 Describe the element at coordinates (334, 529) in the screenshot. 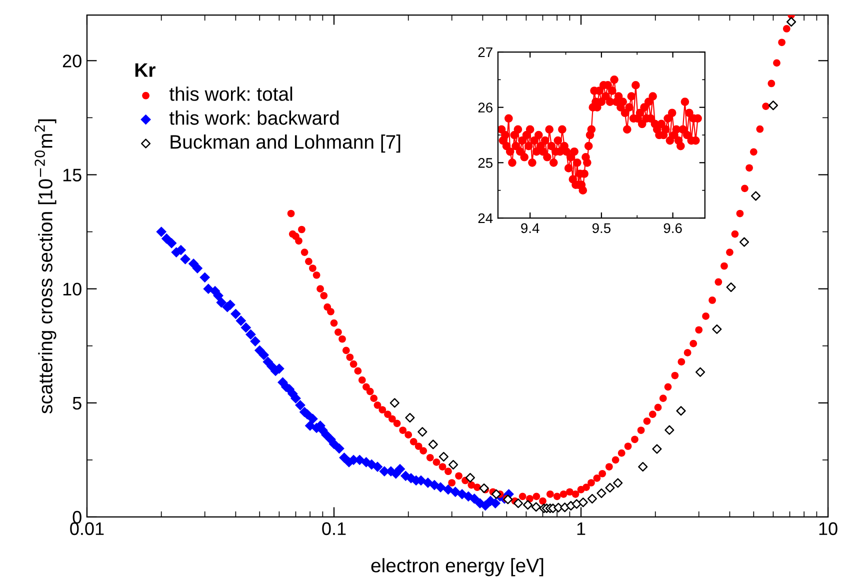

I see `x-tick-label: 0.1` at that location.